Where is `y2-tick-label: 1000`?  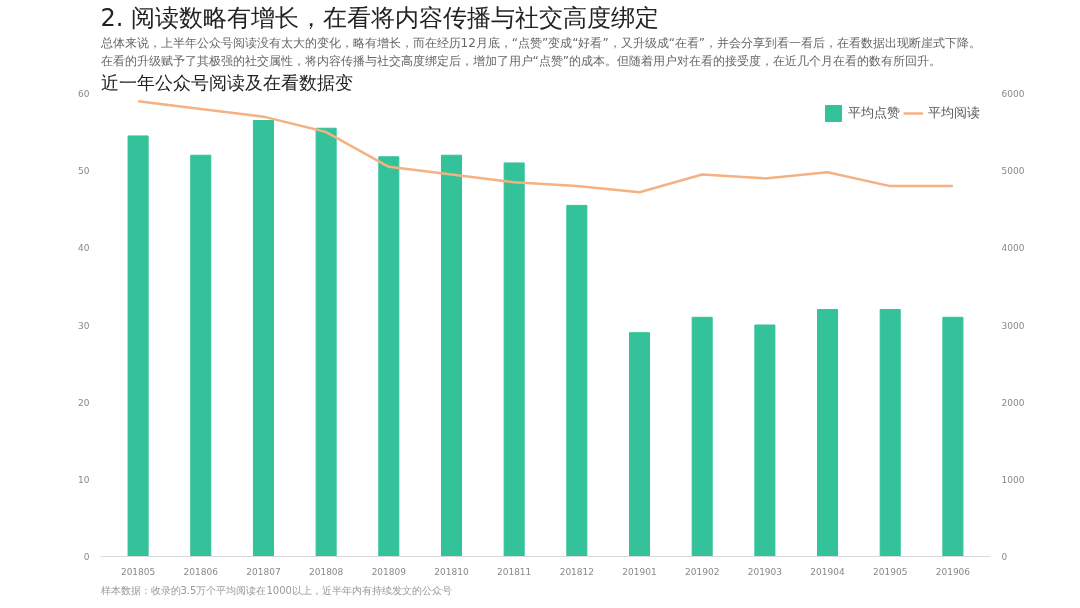 y2-tick-label: 1000 is located at coordinates (1013, 479).